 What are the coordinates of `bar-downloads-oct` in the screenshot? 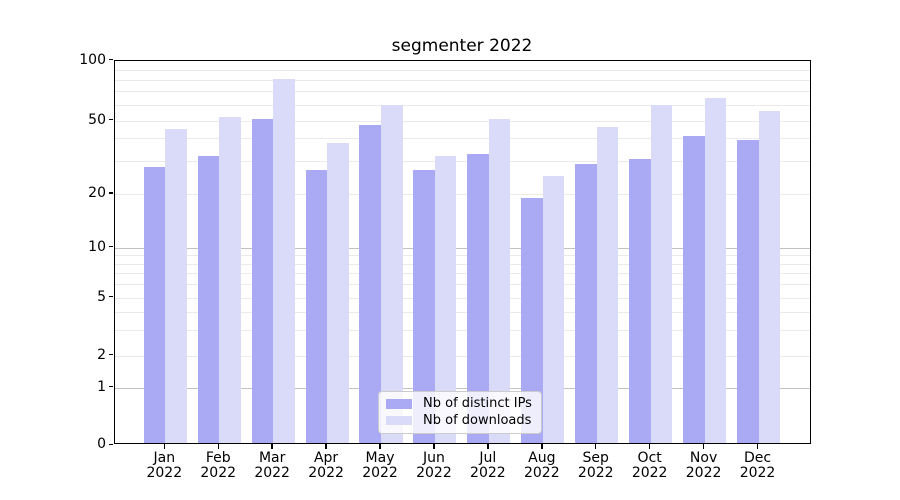 It's located at (661, 274).